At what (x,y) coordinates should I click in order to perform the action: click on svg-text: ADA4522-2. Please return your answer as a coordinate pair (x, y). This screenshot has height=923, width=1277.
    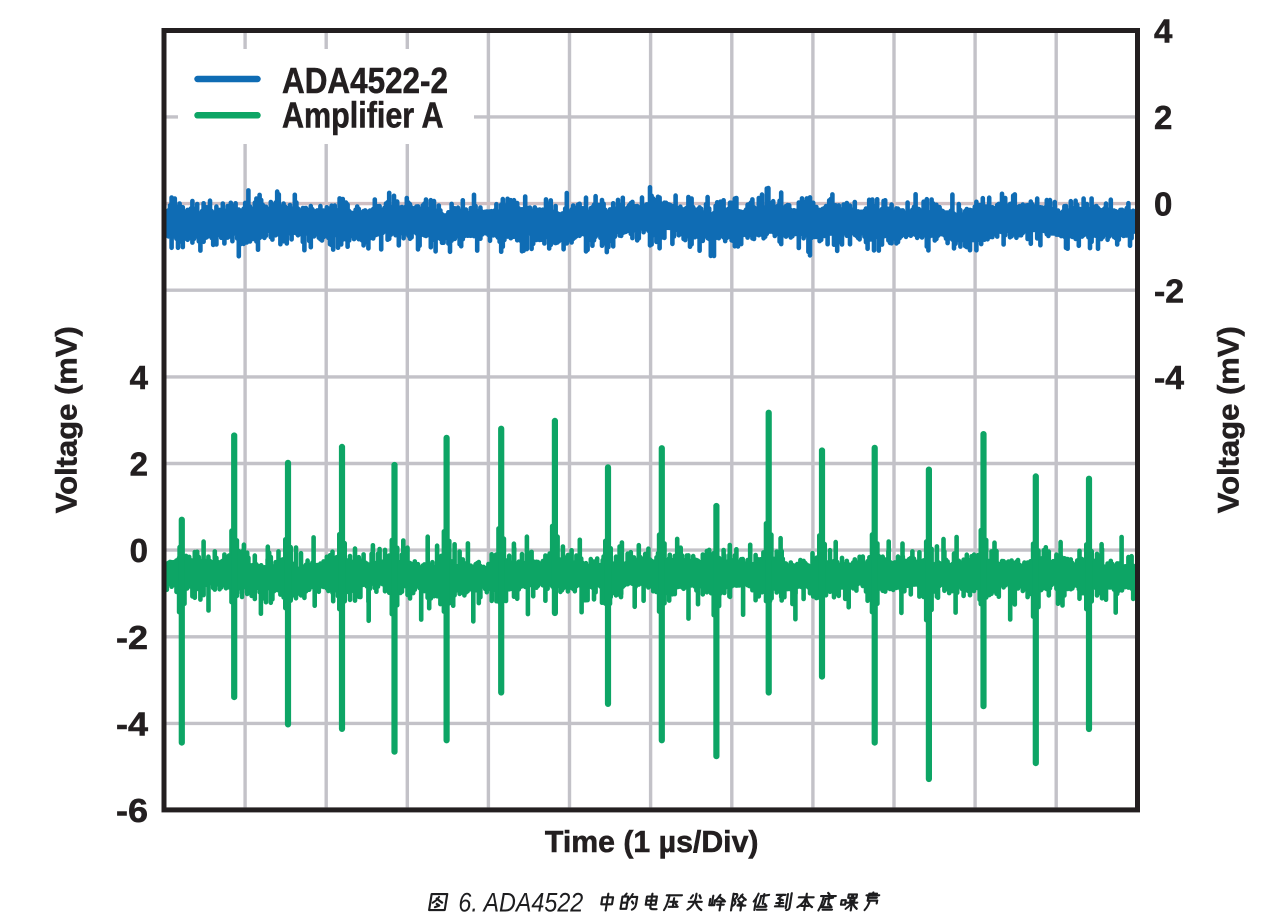
    Looking at the image, I should click on (365, 80).